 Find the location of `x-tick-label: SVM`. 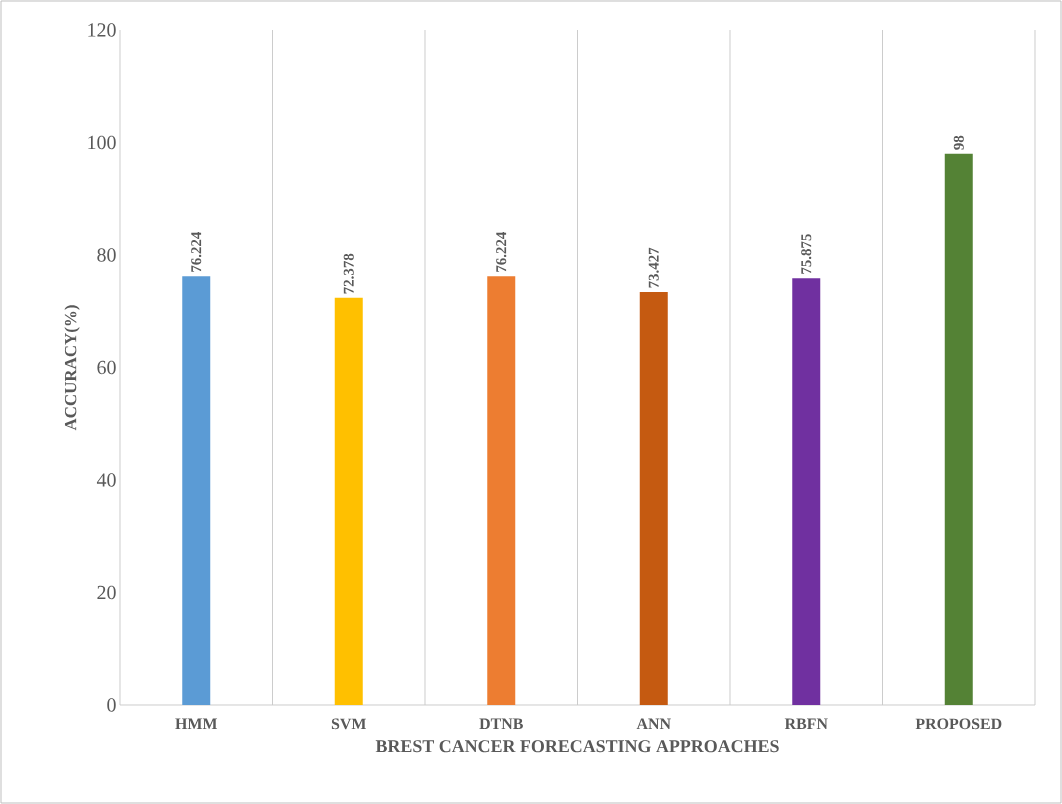

x-tick-label: SVM is located at coordinates (348, 724).